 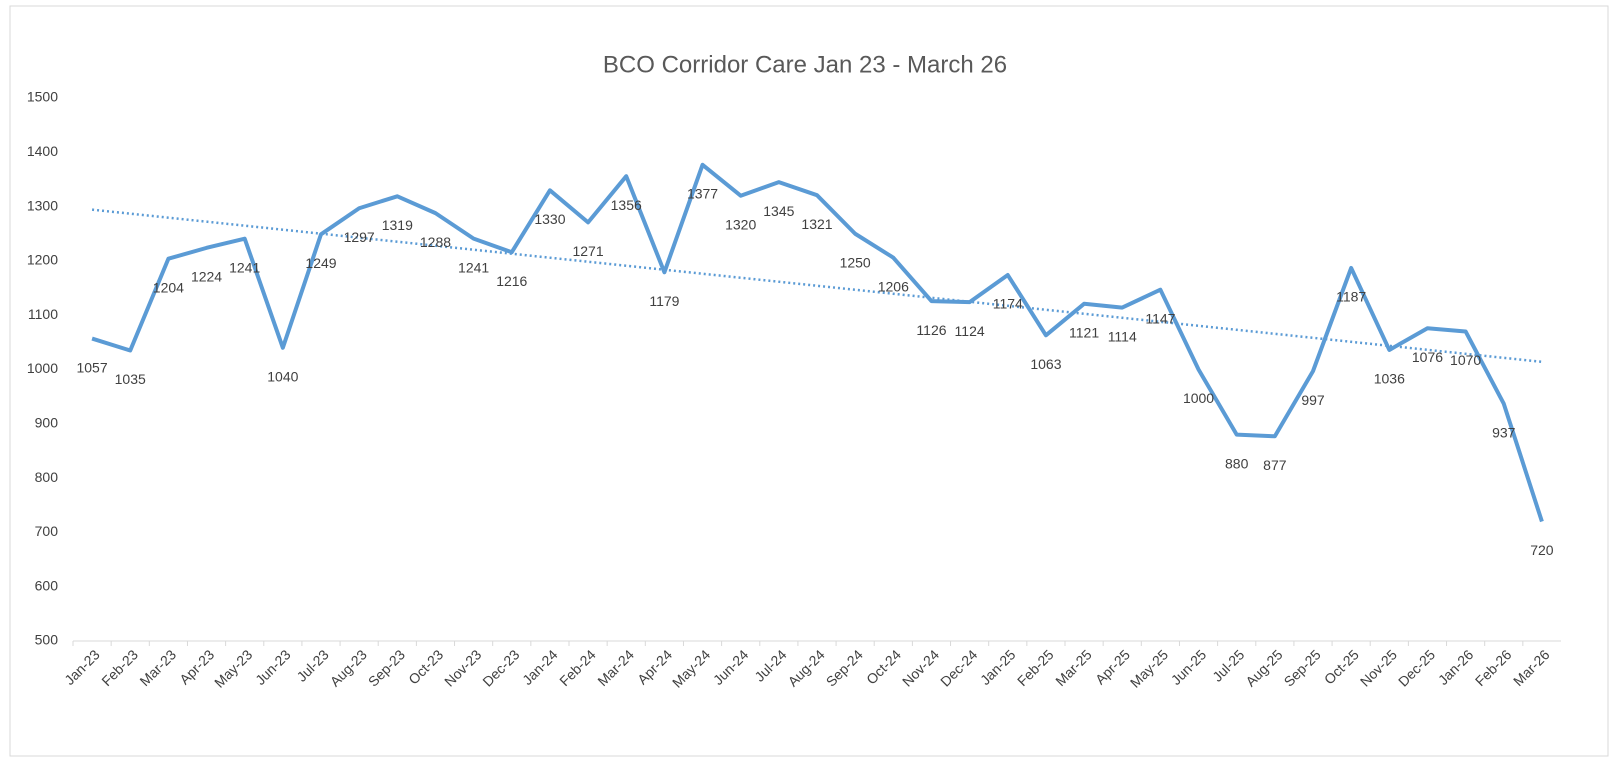 I want to click on data-label: 1124, so click(x=970, y=331).